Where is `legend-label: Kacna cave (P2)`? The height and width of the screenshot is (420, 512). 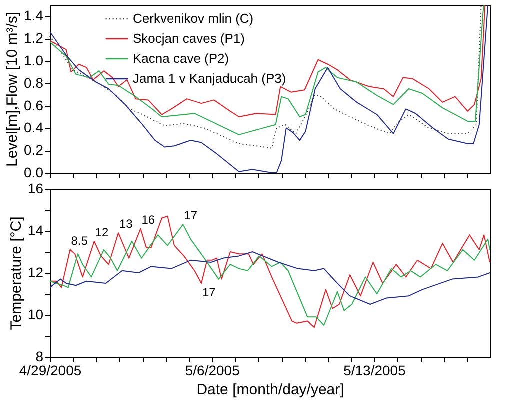
legend-label: Kacna cave (P2) is located at coordinates (181, 58).